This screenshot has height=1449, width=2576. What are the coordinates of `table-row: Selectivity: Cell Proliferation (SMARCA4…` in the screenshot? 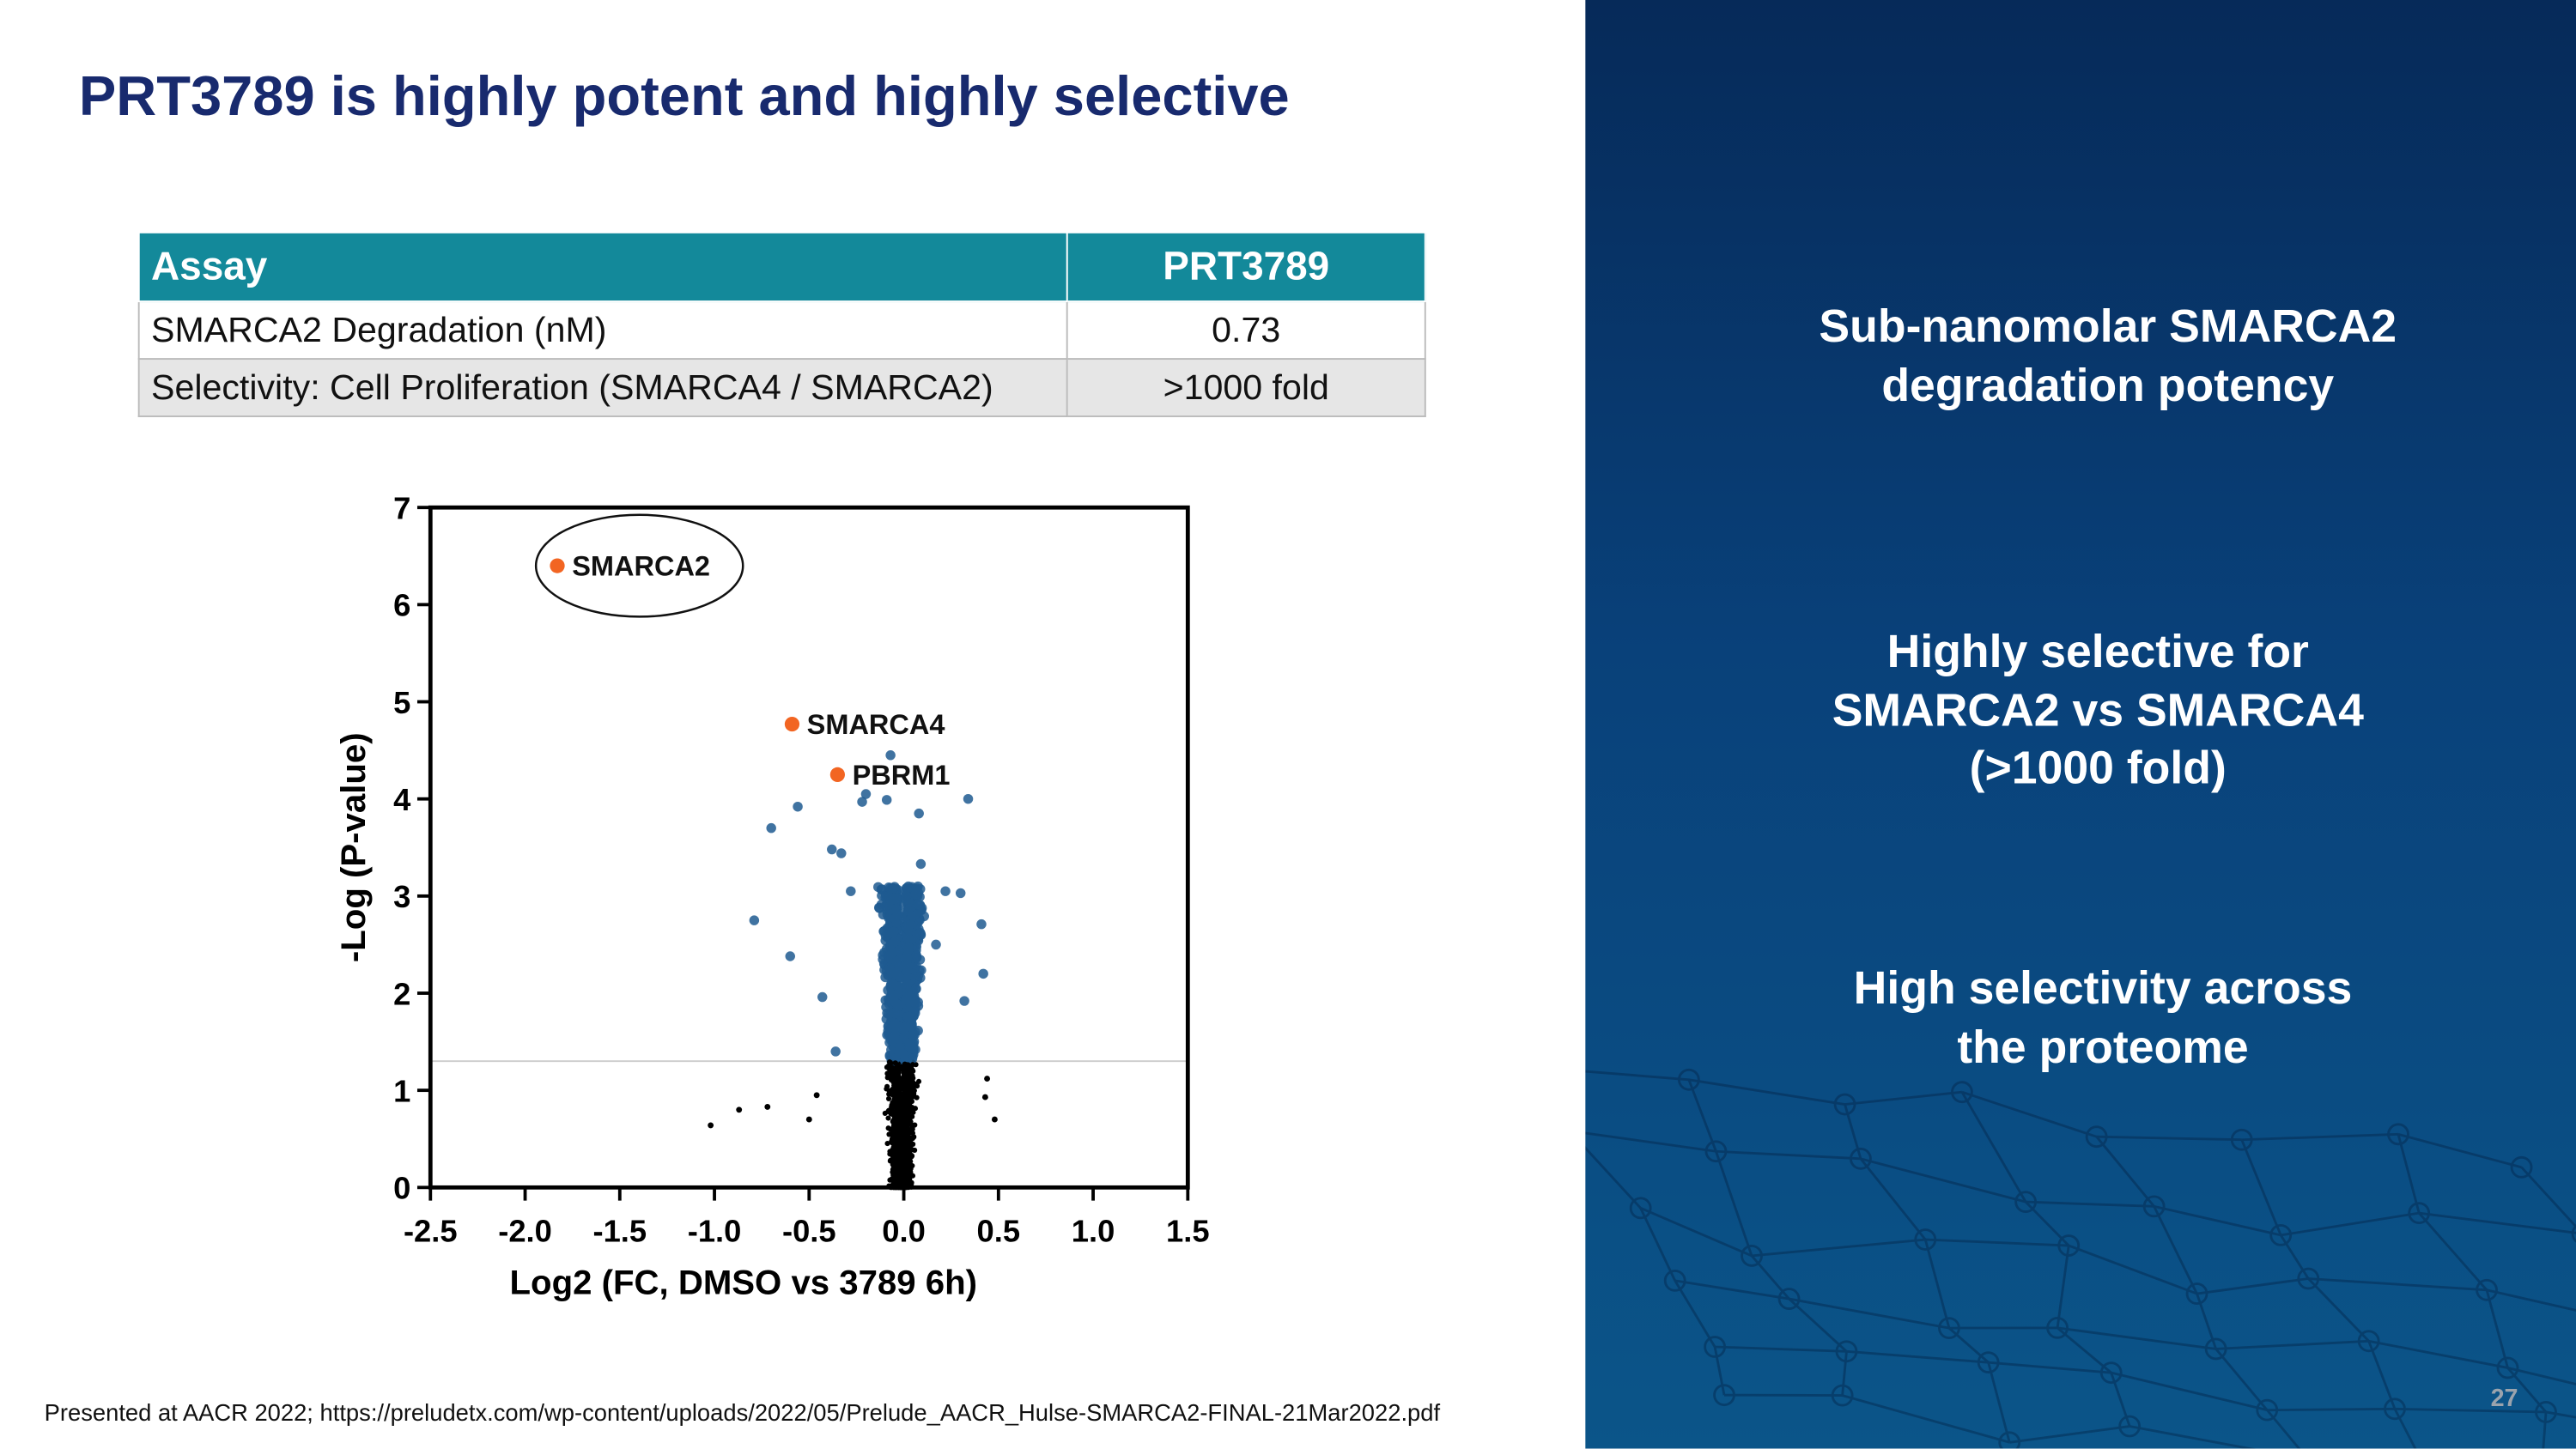 It's located at (782, 387).